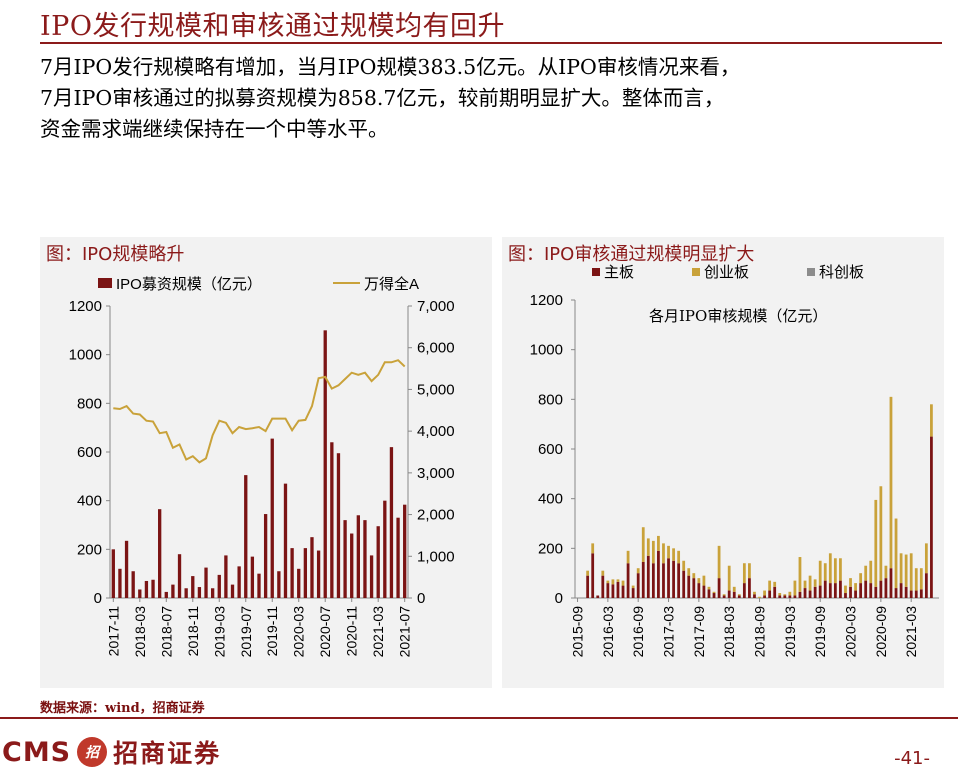  I want to click on x-tick-label: 2019-11, so click(272, 631).